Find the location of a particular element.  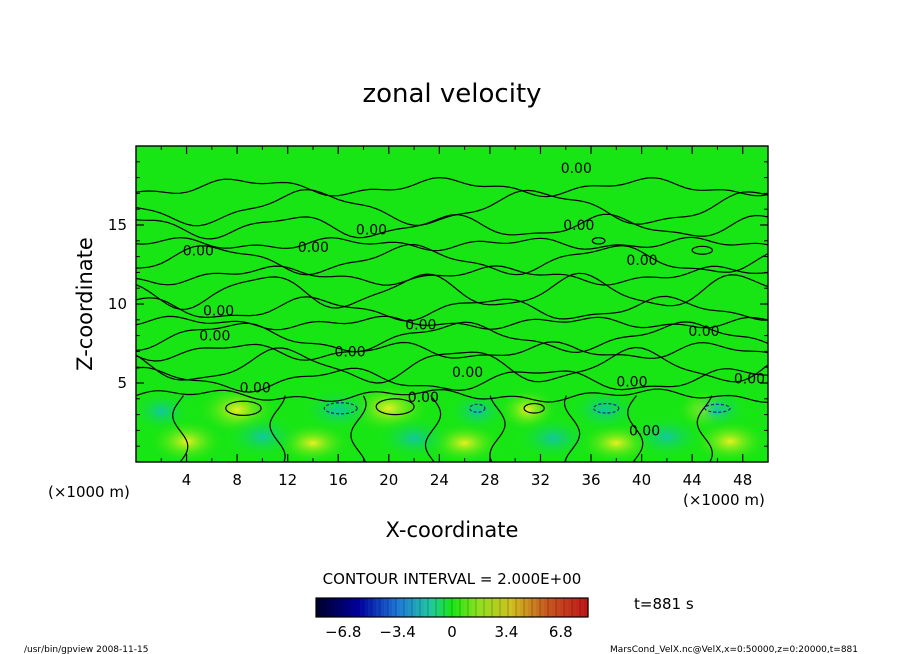

x-axis-label: X-coordinate is located at coordinates (452, 530).